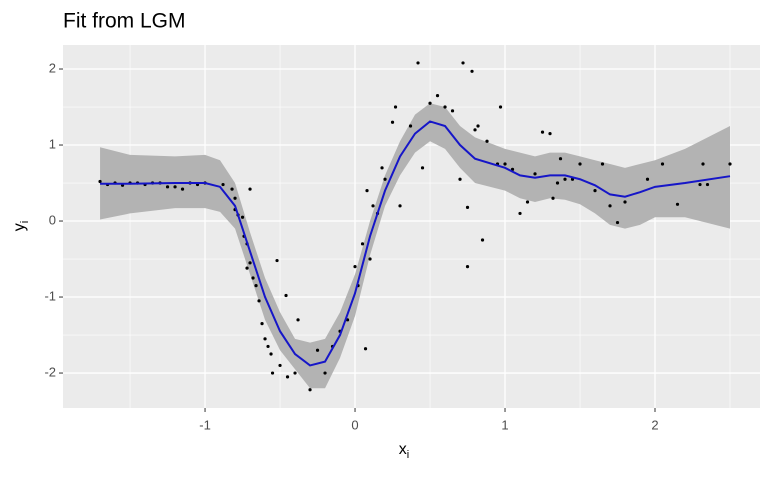  I want to click on y-tick-label: -2, so click(50, 371).